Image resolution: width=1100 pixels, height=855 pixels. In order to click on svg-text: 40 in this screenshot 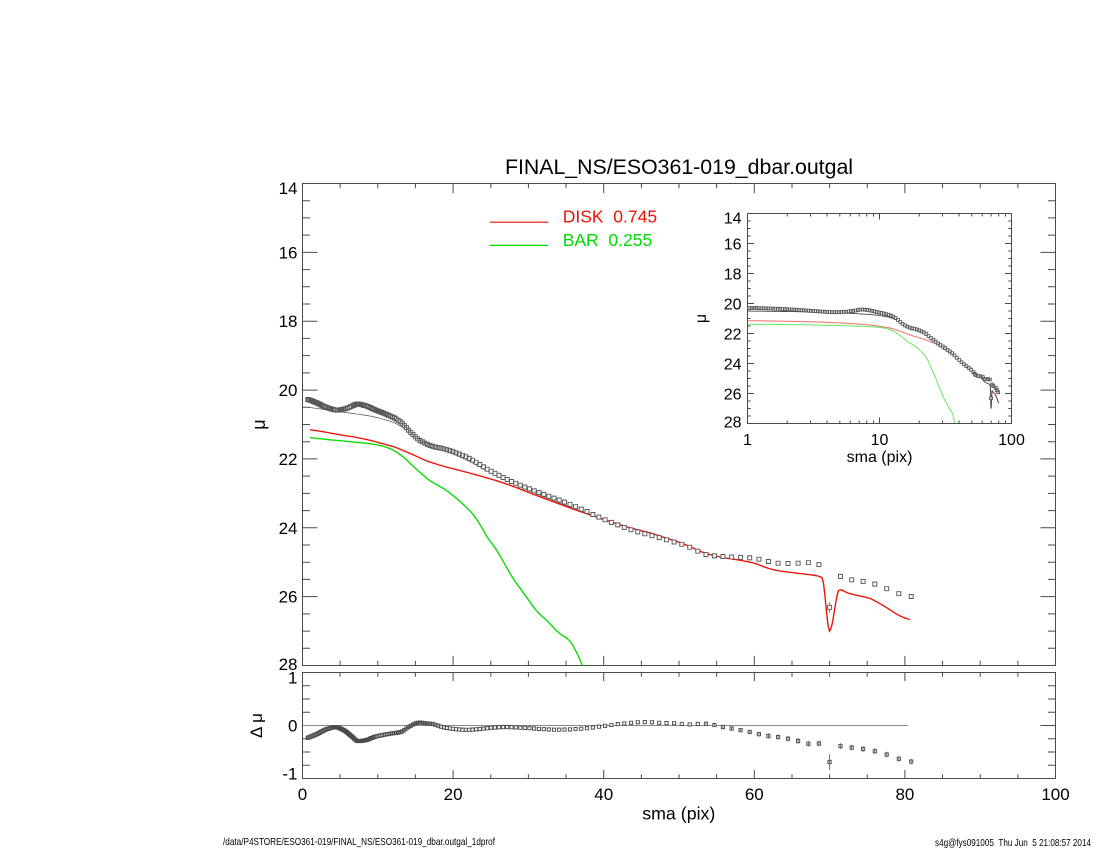, I will do `click(603, 794)`.